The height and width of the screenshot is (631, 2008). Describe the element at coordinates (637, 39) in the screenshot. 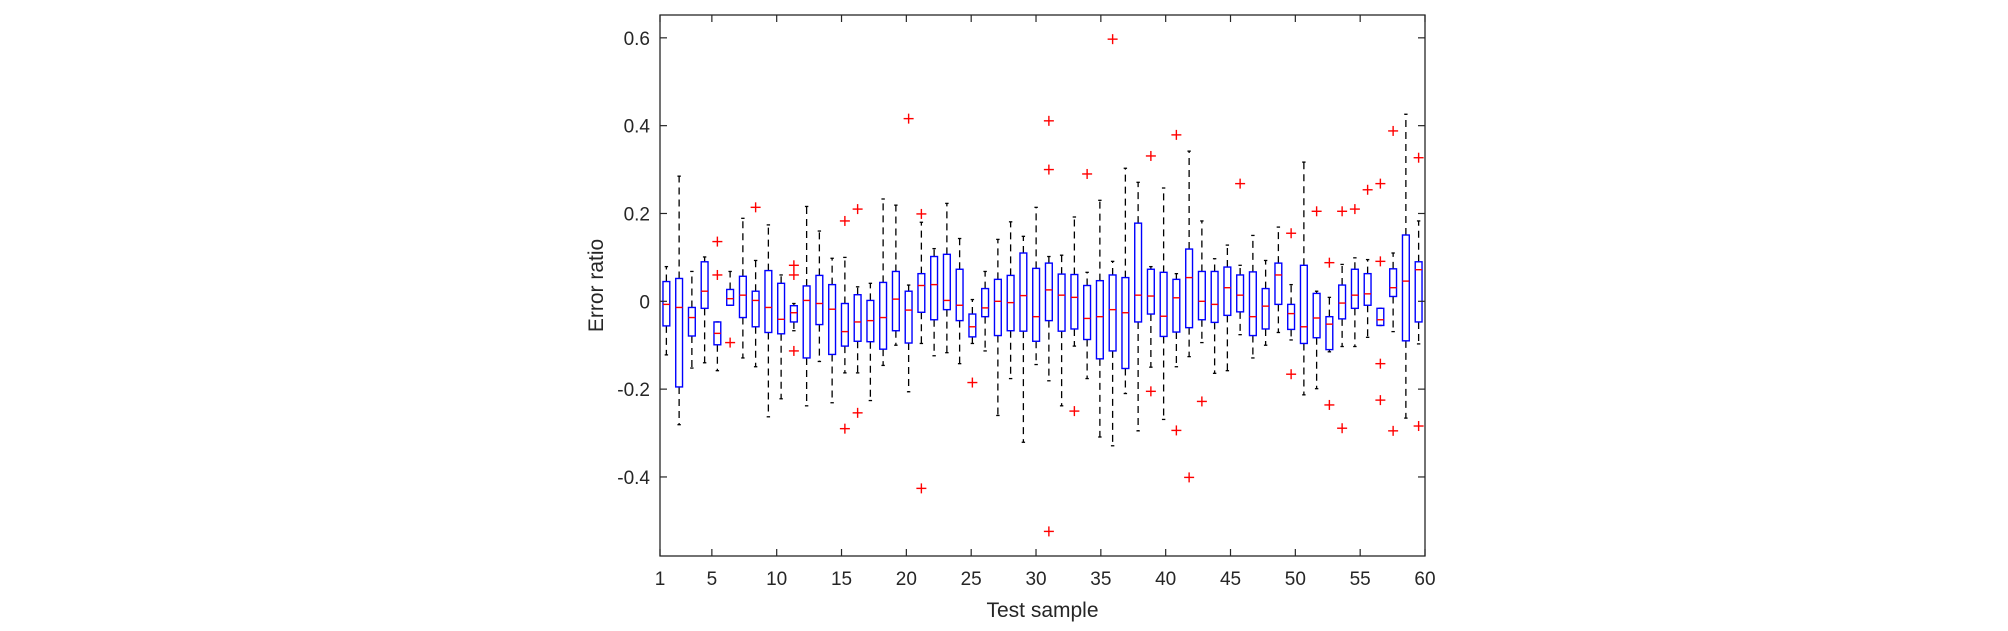

I see `y-tick-label: 0.6` at that location.